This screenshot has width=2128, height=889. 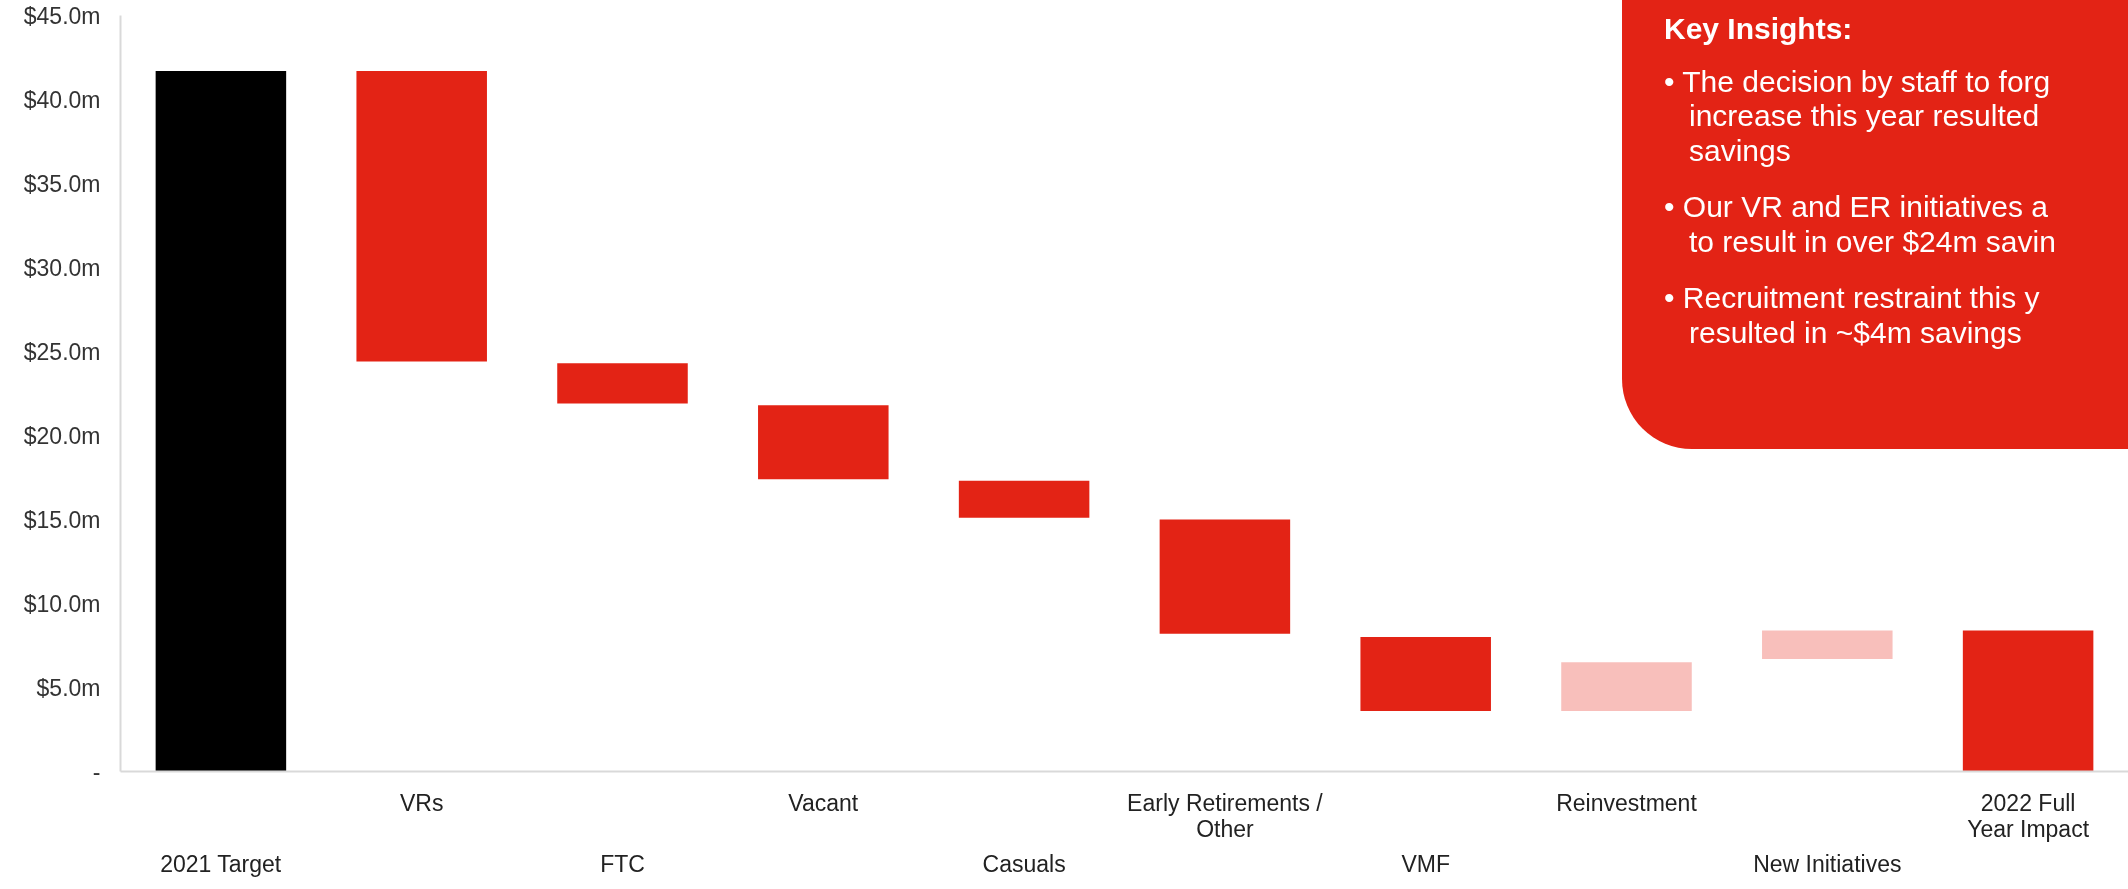 What do you see at coordinates (62, 183) in the screenshot?
I see `y-tick-label: $35.0m` at bounding box center [62, 183].